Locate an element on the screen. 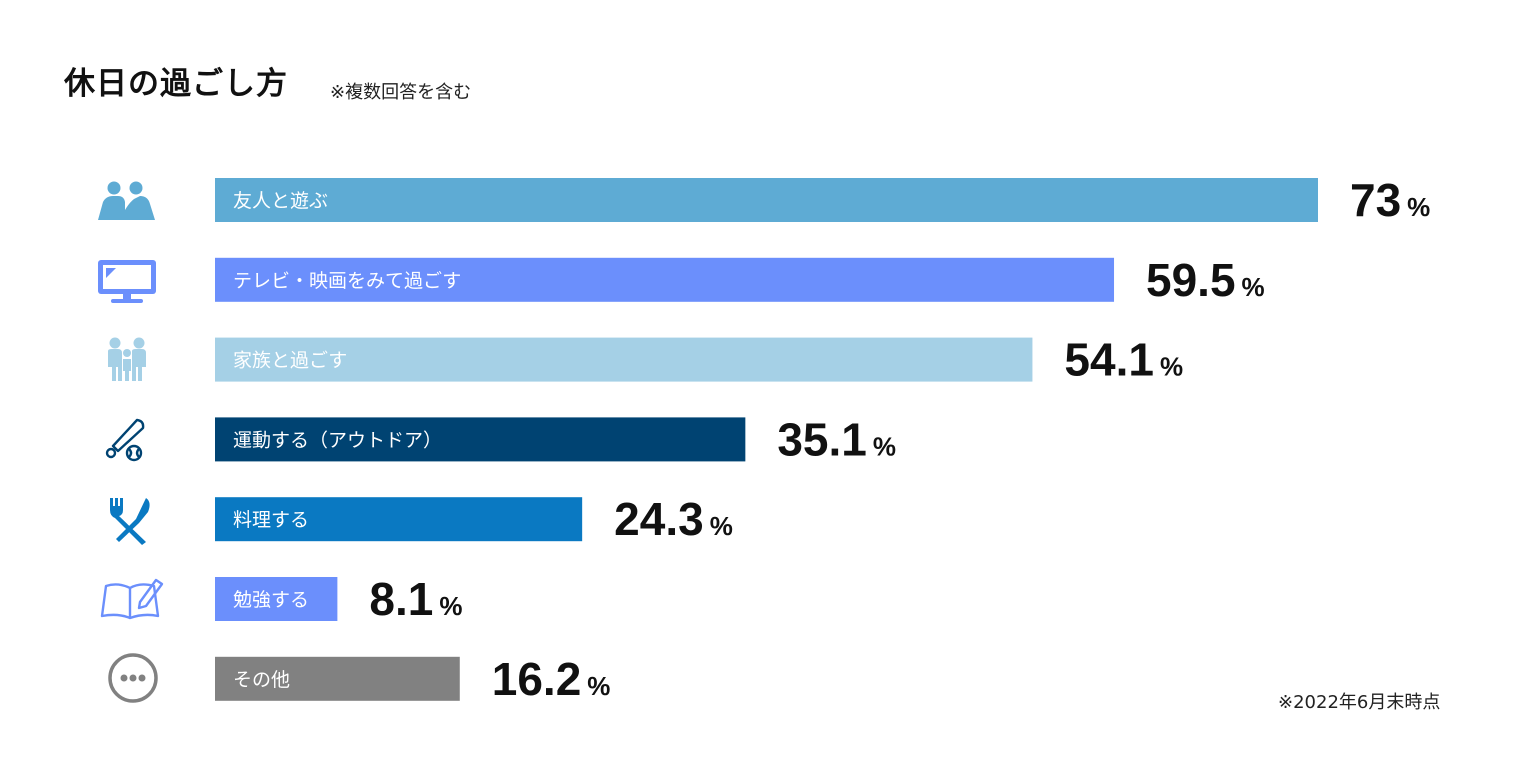  data-label-value: 8.1 is located at coordinates (401, 599).